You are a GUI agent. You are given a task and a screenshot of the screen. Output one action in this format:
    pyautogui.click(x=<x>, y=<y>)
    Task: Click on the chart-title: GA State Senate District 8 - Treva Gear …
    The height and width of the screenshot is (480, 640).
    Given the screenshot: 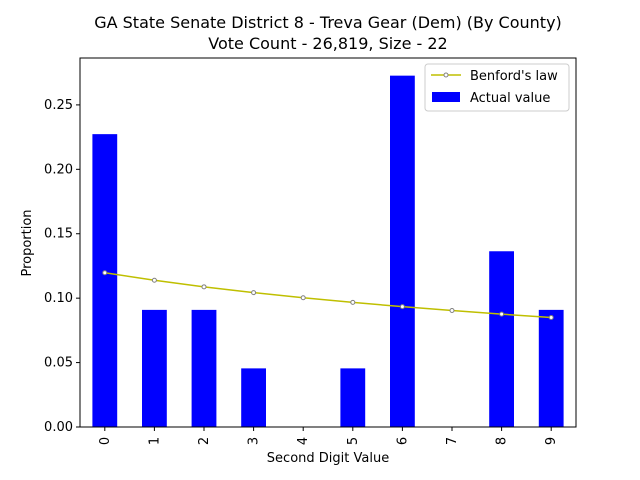 What is the action you would take?
    pyautogui.click(x=328, y=22)
    